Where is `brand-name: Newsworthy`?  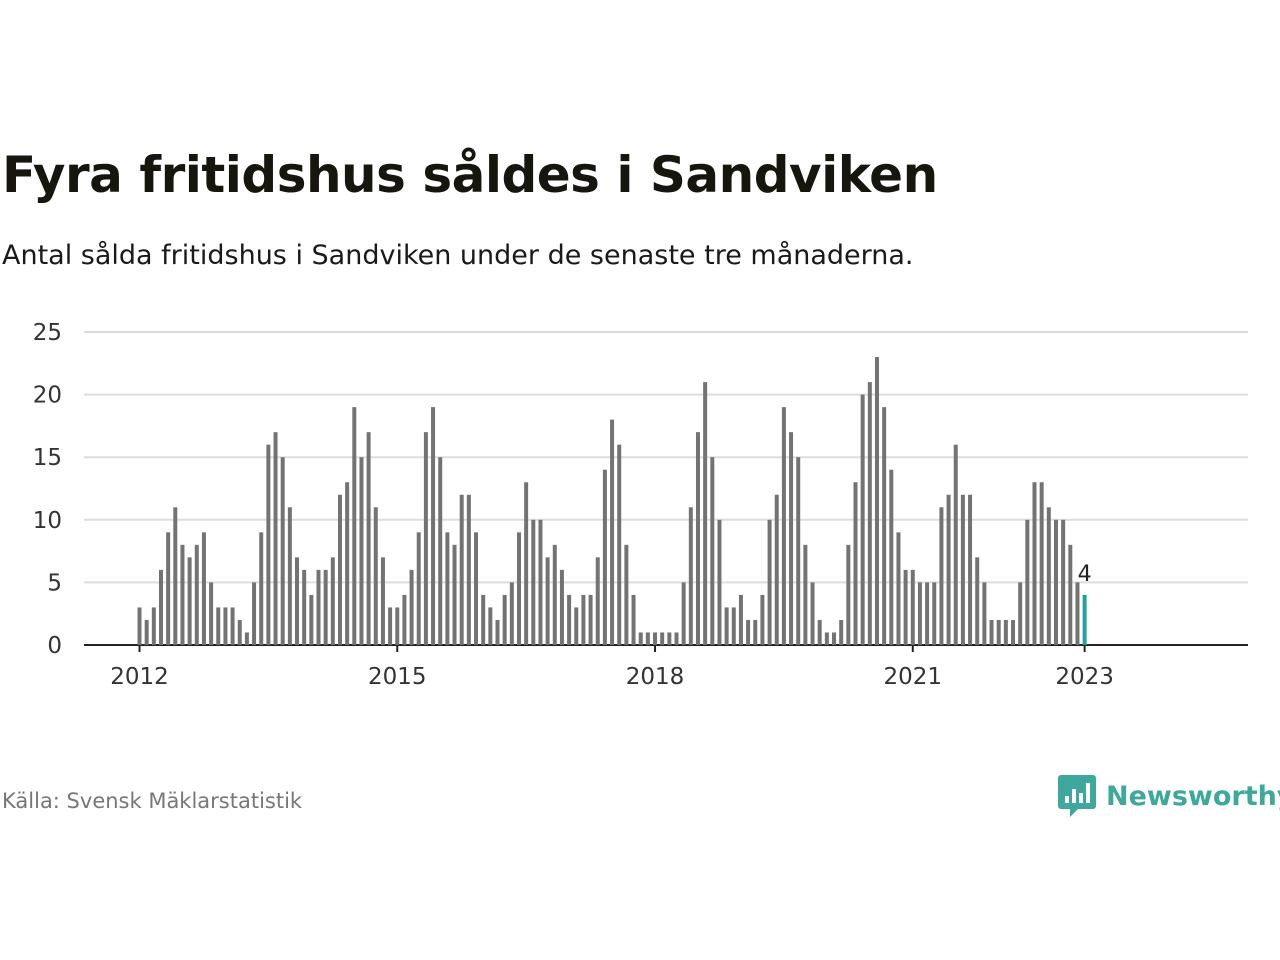 brand-name: Newsworthy is located at coordinates (1193, 796).